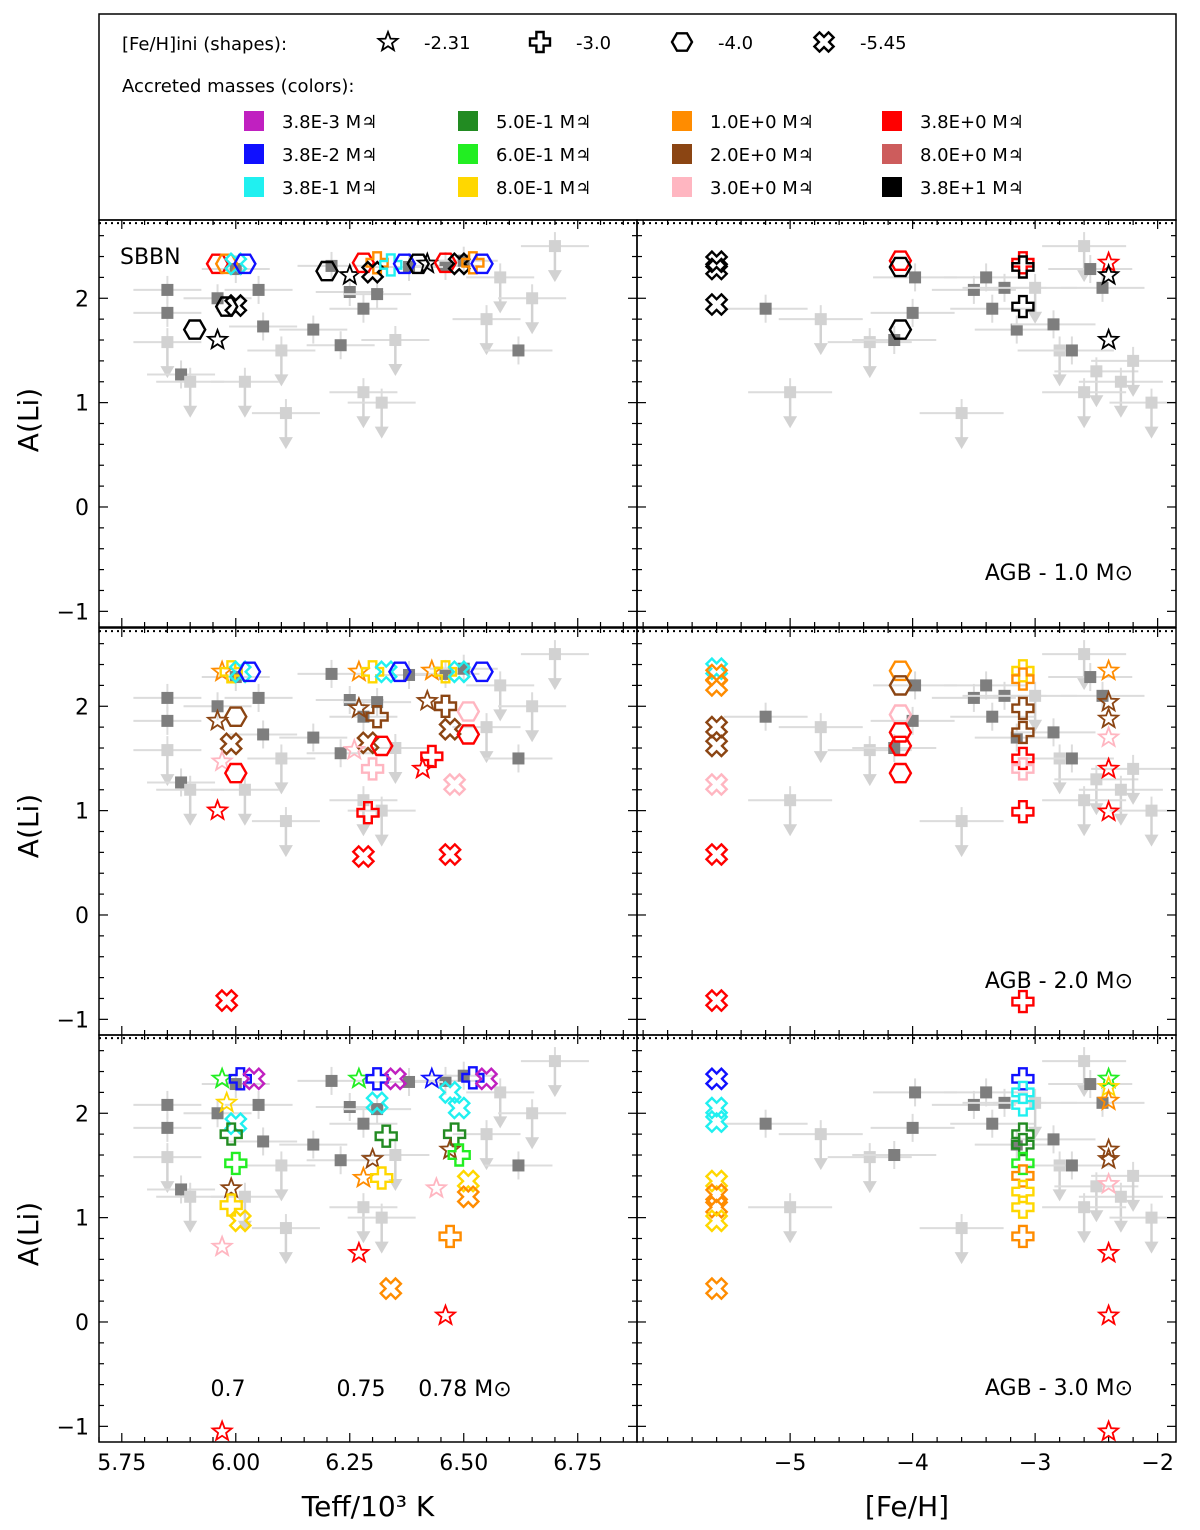 This screenshot has width=1200, height=1530. I want to click on ytick-label: 0, so click(82, 508).